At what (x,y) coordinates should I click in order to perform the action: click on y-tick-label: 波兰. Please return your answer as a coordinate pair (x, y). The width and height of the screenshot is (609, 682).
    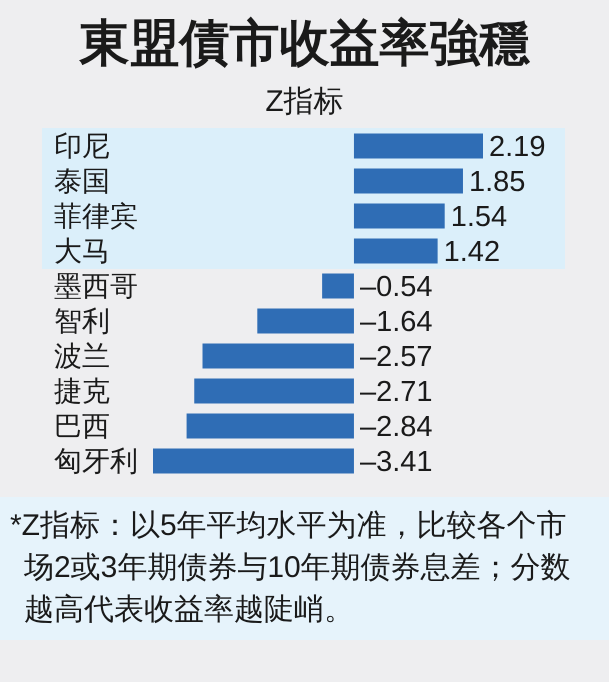
    Looking at the image, I should click on (82, 356).